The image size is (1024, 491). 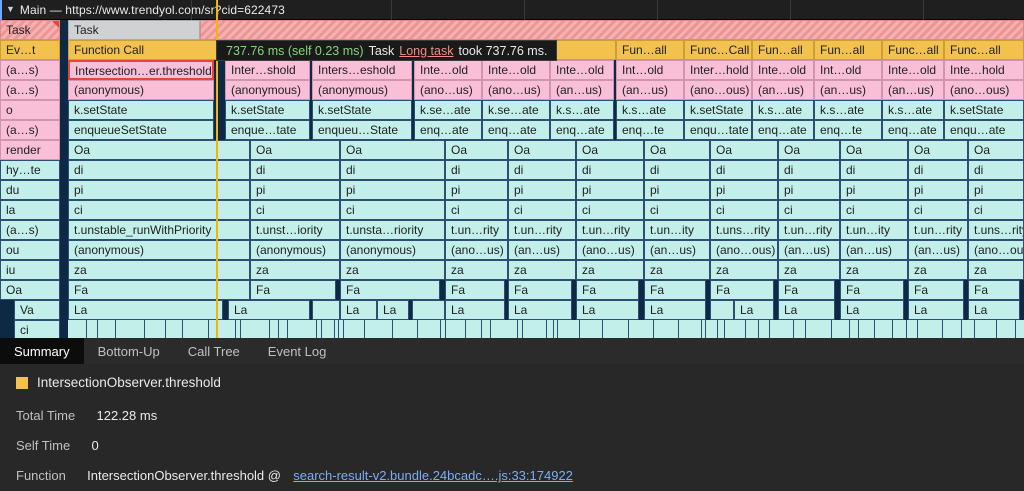 What do you see at coordinates (448, 90) in the screenshot?
I see `flame-bar: (ano…us)` at bounding box center [448, 90].